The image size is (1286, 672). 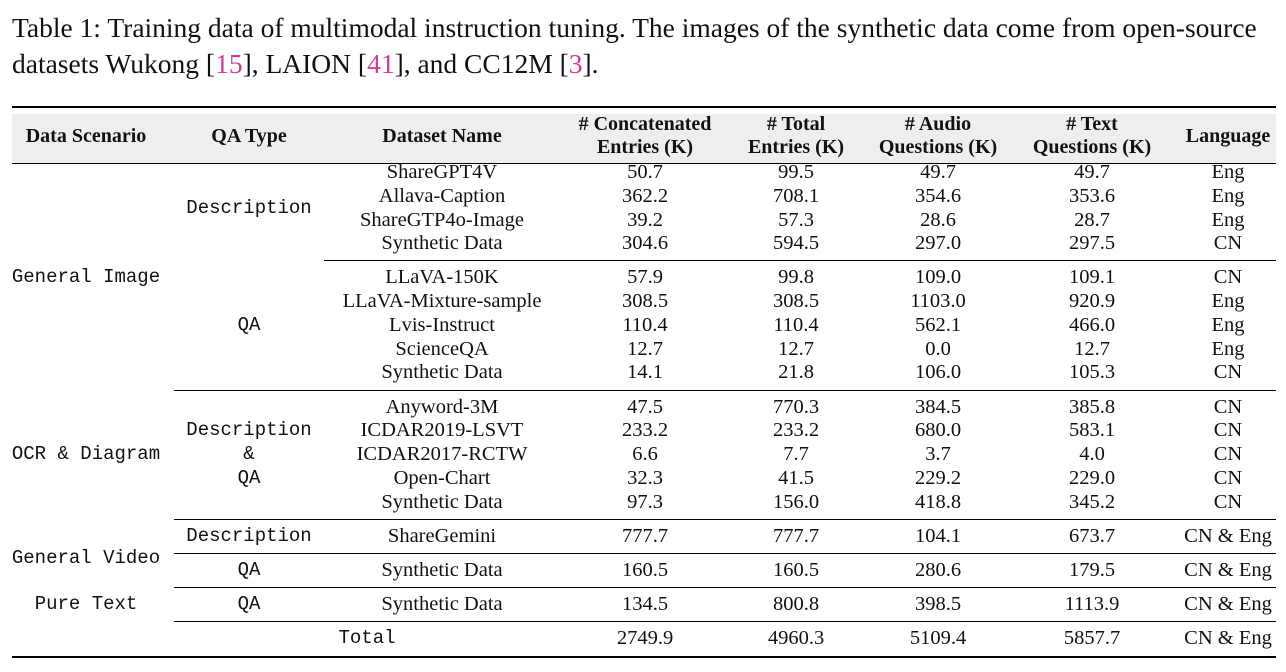 What do you see at coordinates (1092, 502) in the screenshot?
I see `cell-text: 345.2` at bounding box center [1092, 502].